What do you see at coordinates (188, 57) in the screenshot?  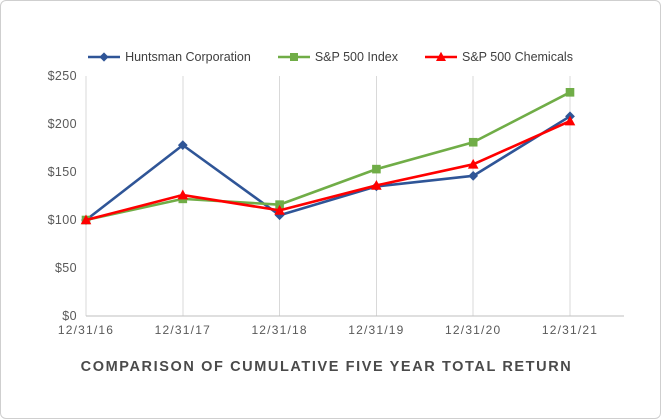 I see `legend-label: Huntsman Corporation` at bounding box center [188, 57].